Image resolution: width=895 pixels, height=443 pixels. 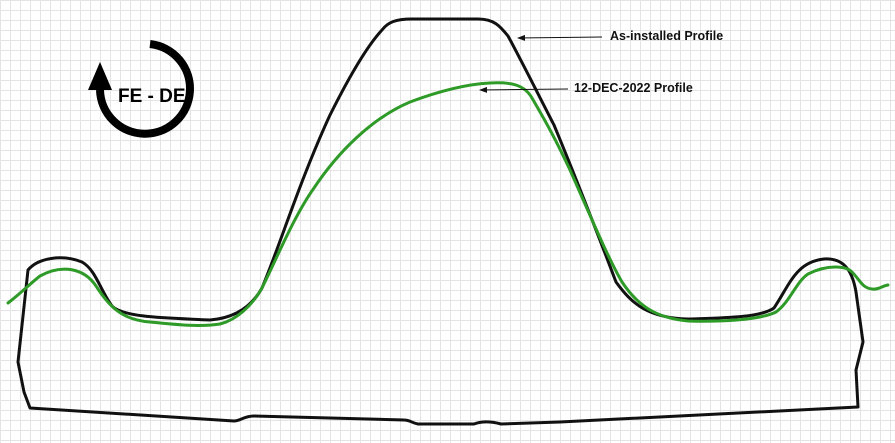 What do you see at coordinates (152, 96) in the screenshot?
I see `rotation-direction-label: FE - DE` at bounding box center [152, 96].